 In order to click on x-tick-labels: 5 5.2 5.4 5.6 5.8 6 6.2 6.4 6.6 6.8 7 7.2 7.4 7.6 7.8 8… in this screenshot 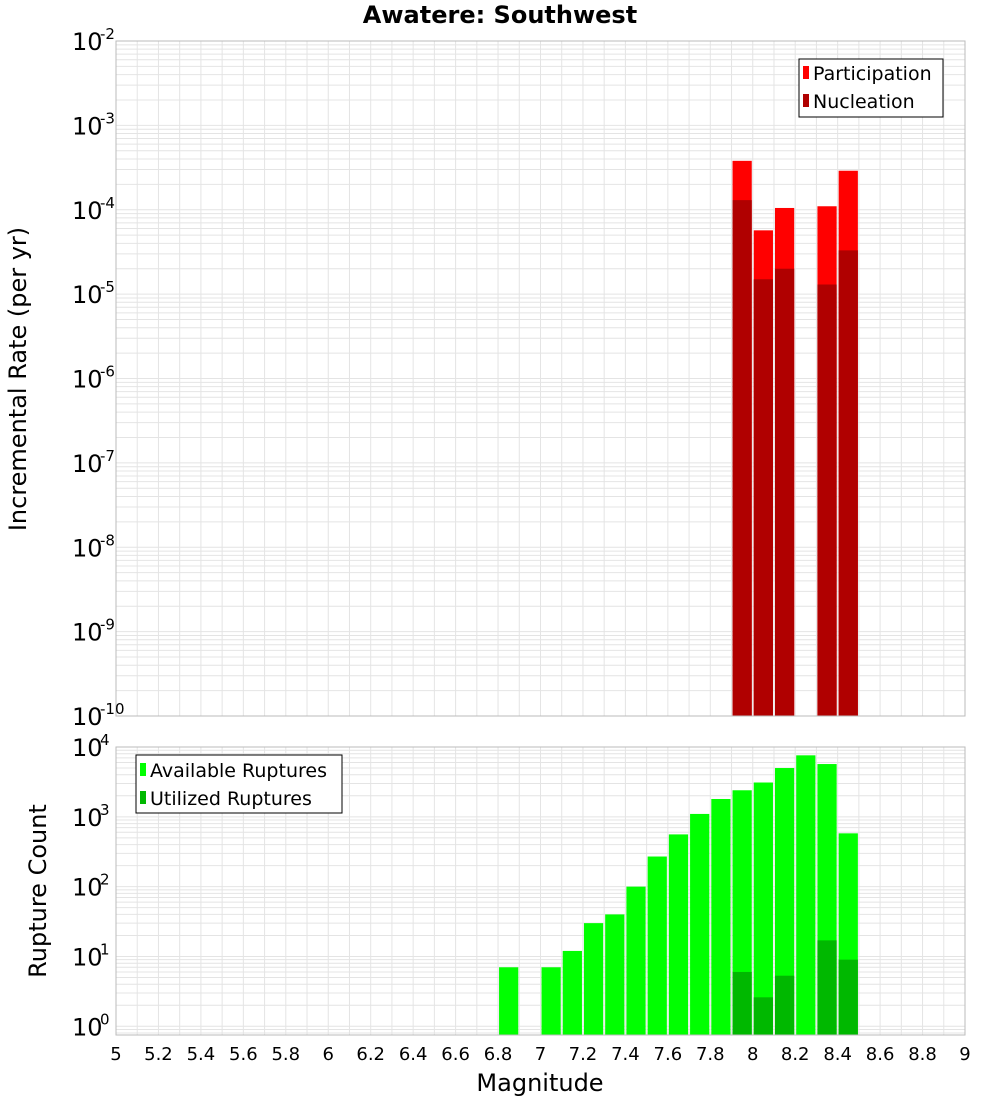, I will do `click(540, 1054)`.